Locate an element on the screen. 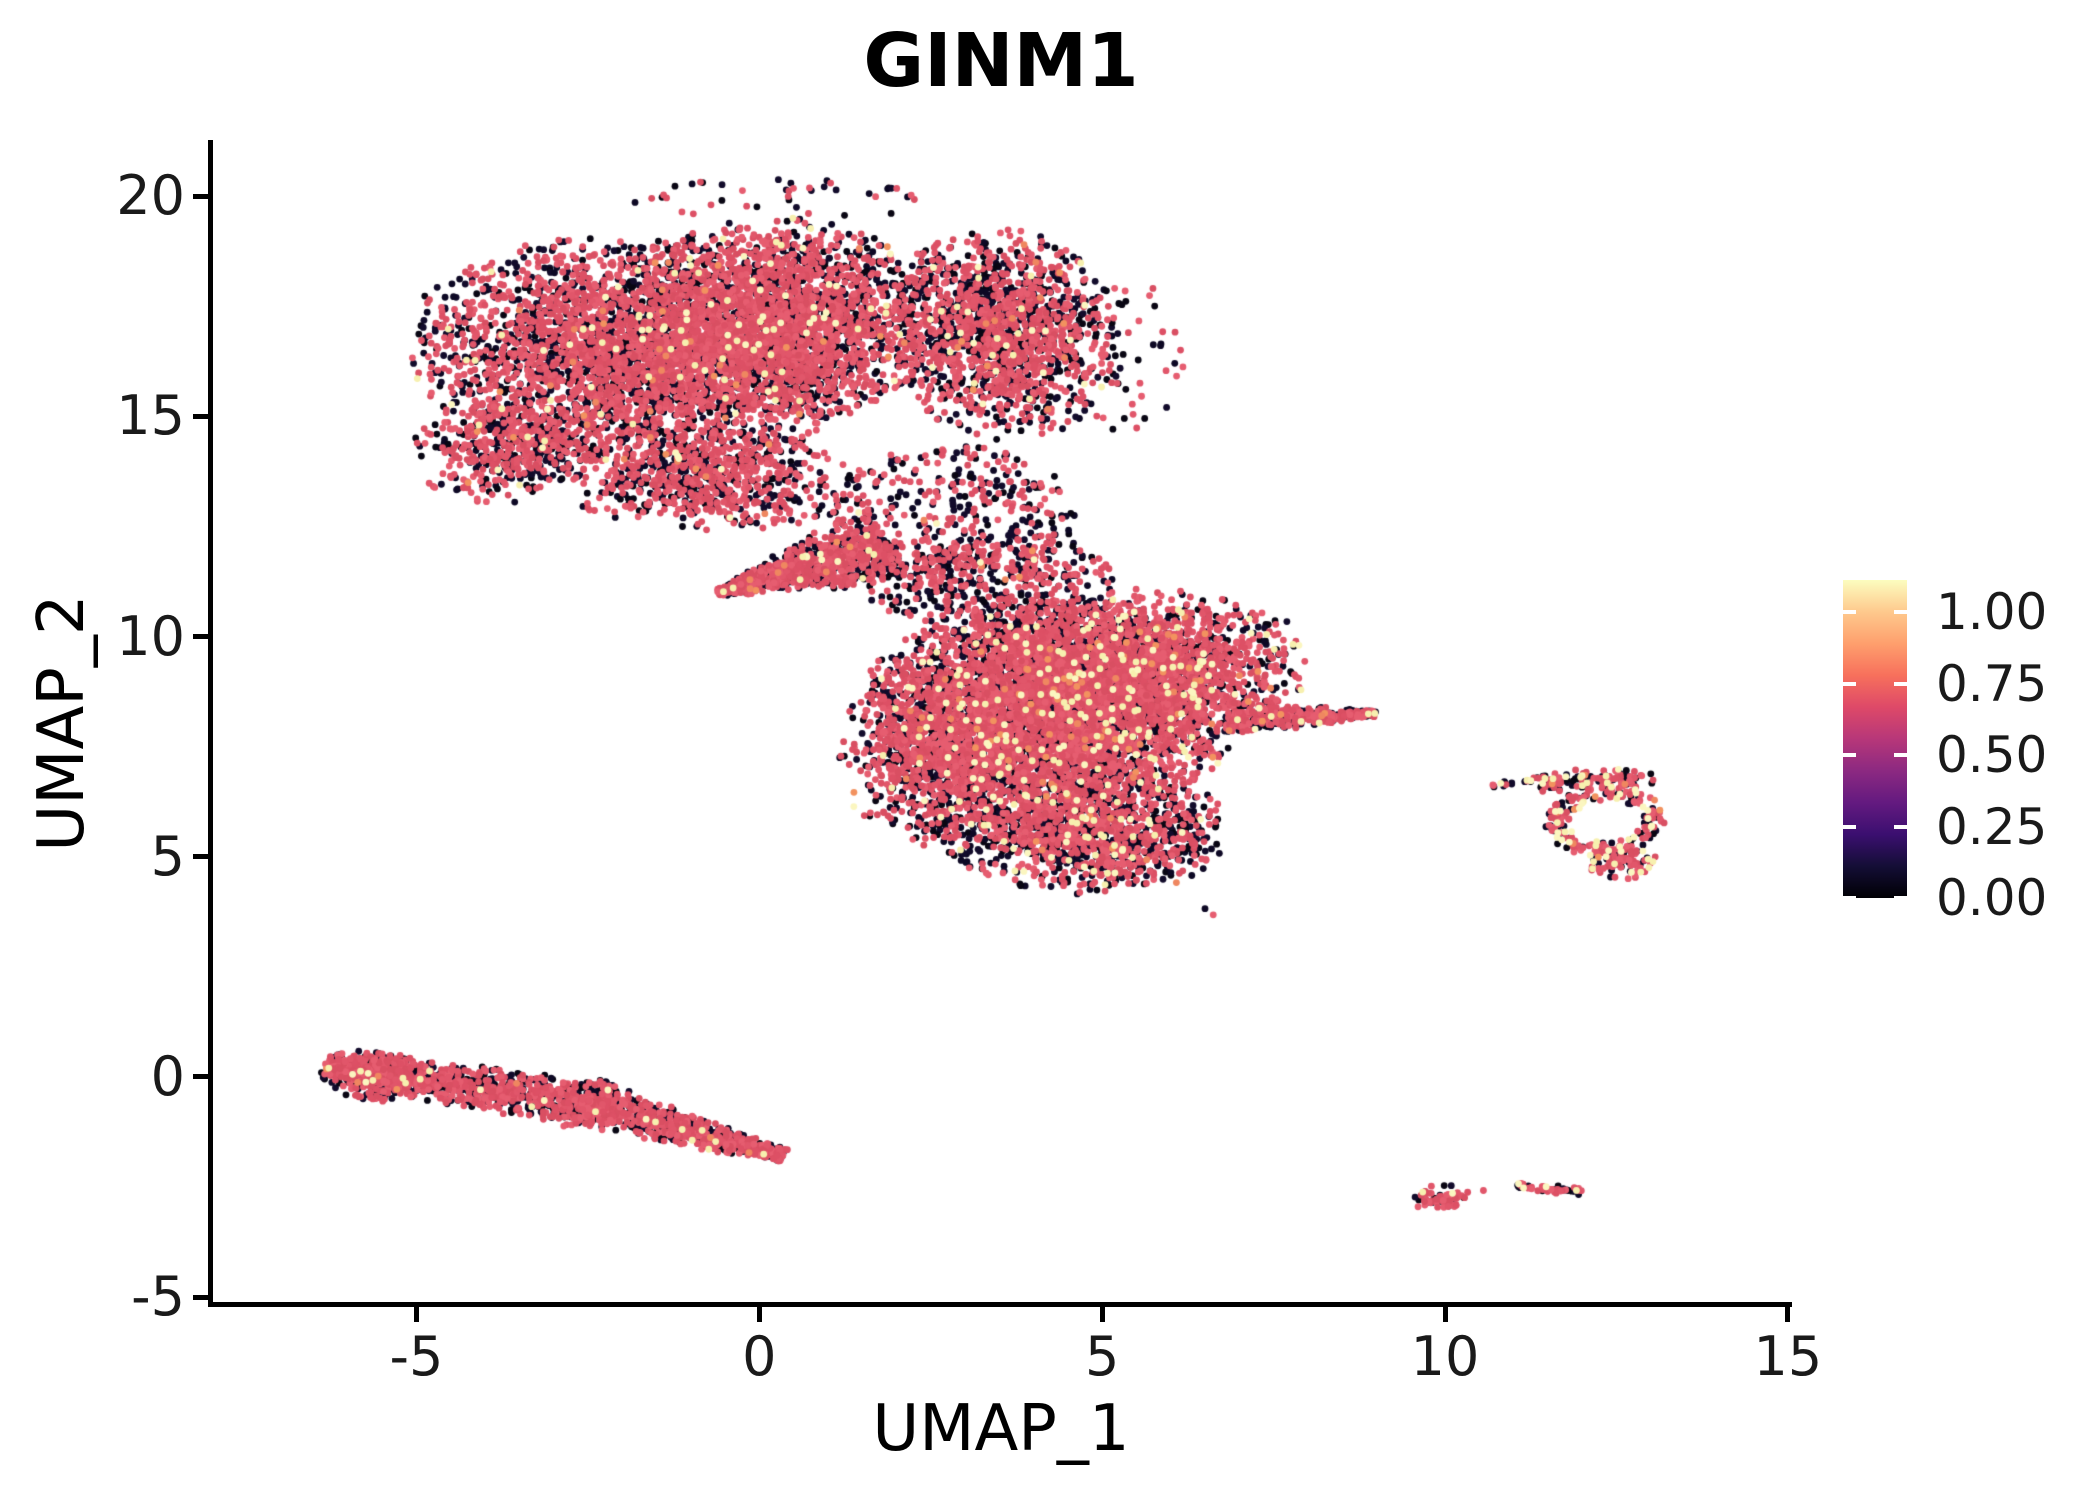  x-axis-title: UMAP_1 is located at coordinates (1001, 1429).